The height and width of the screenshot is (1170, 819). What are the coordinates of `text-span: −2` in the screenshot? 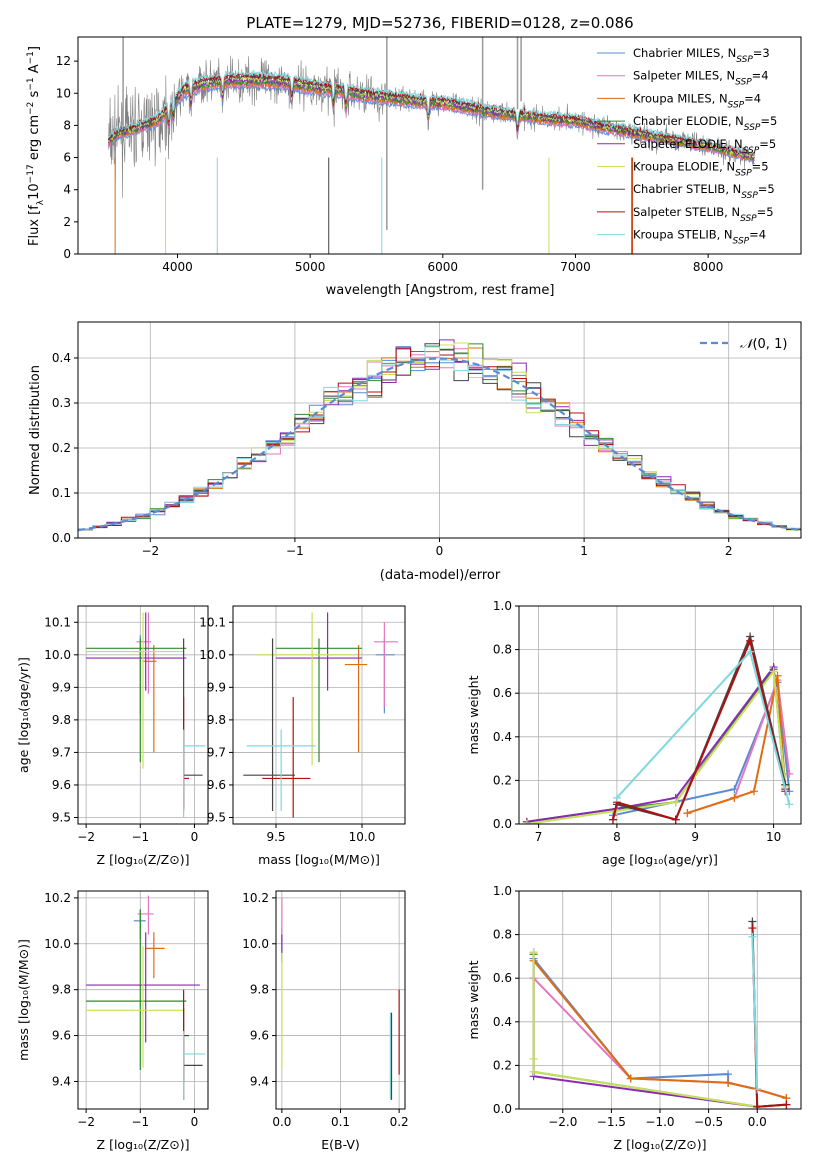 It's located at (31, 108).